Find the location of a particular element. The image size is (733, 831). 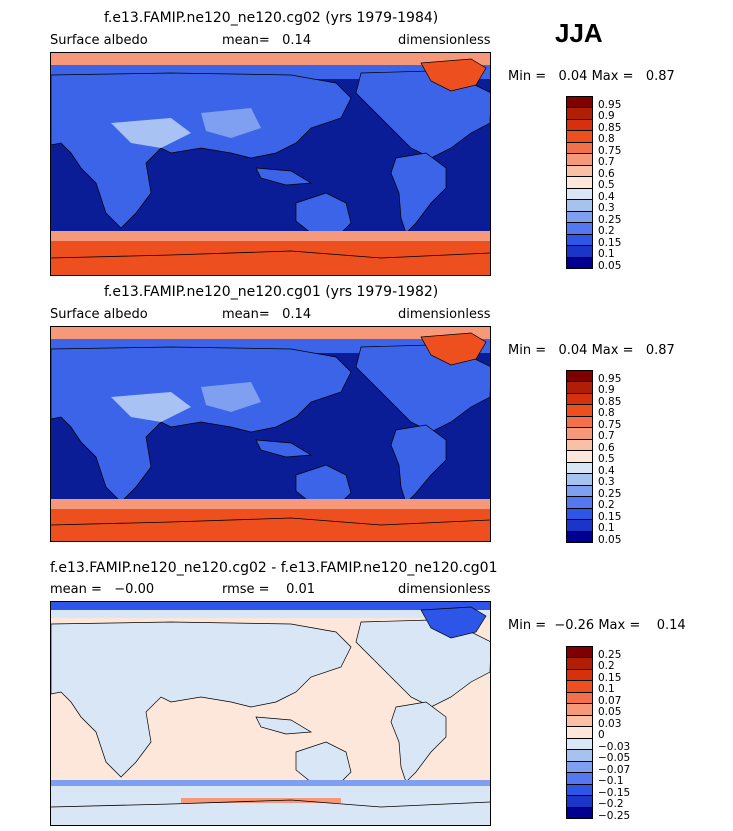

panel2-units: dimensionless is located at coordinates (444, 314).